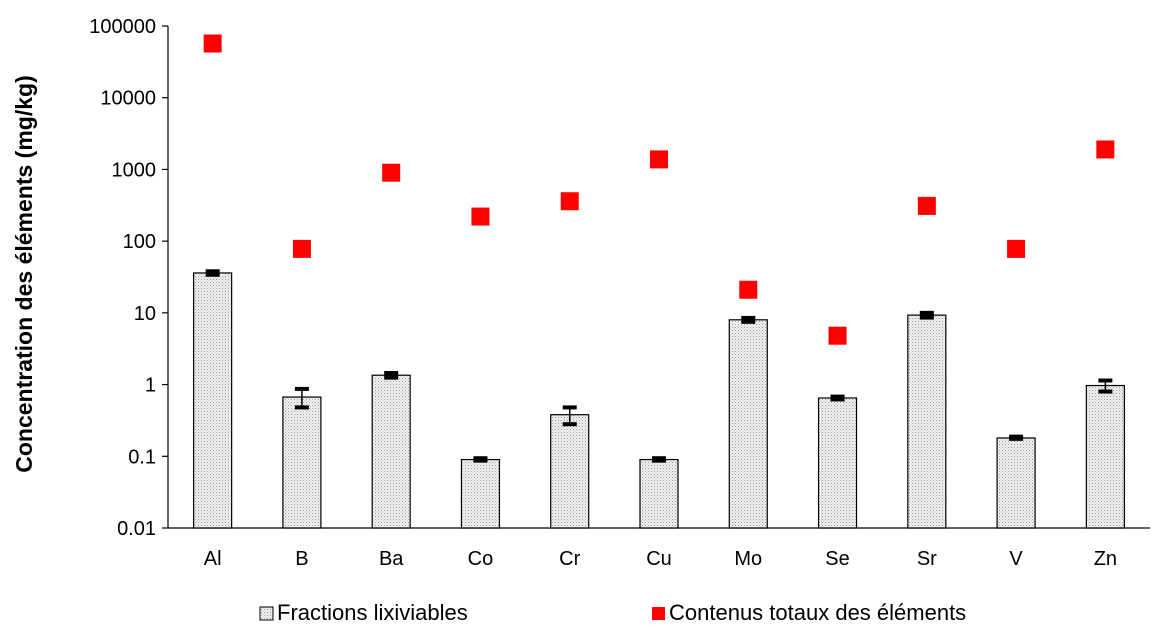 This screenshot has height=639, width=1157. I want to click on x-tick-label: Cr, so click(569, 559).